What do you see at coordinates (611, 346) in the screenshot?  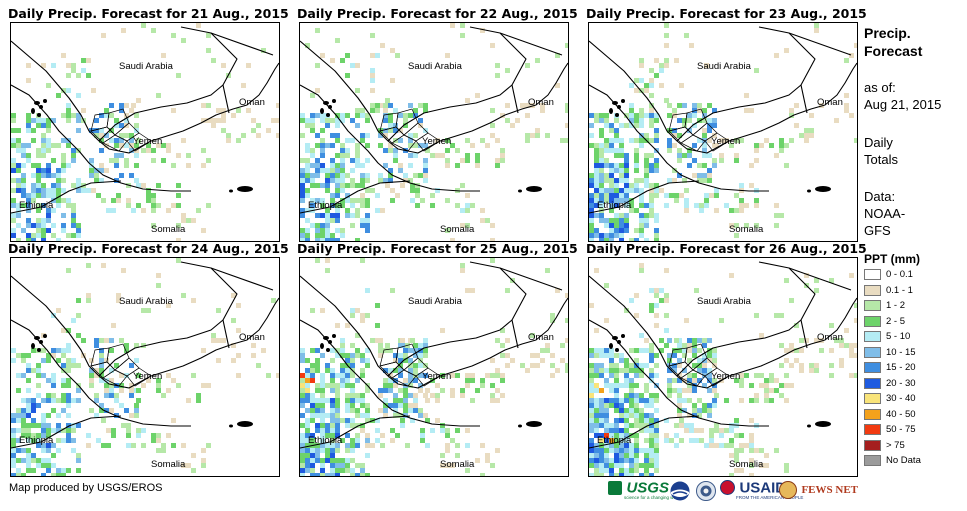 I see `island` at bounding box center [611, 346].